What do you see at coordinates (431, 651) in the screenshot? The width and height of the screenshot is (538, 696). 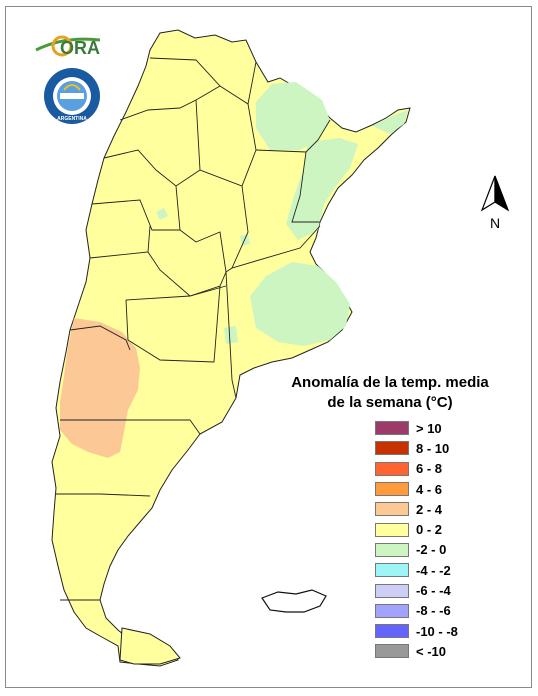 I see `legend-label: < -10` at bounding box center [431, 651].